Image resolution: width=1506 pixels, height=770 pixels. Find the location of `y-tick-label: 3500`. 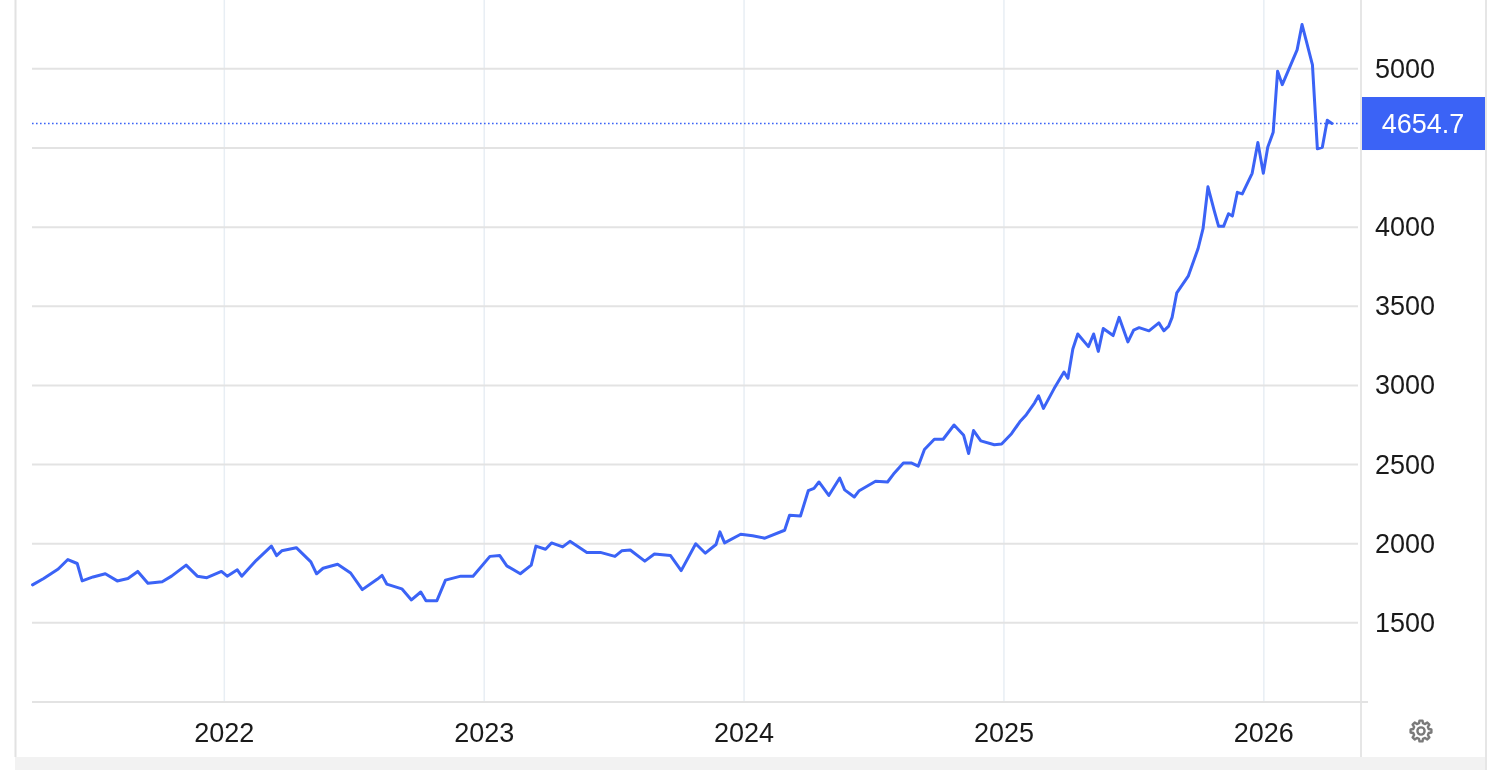

y-tick-label: 3500 is located at coordinates (1405, 306).